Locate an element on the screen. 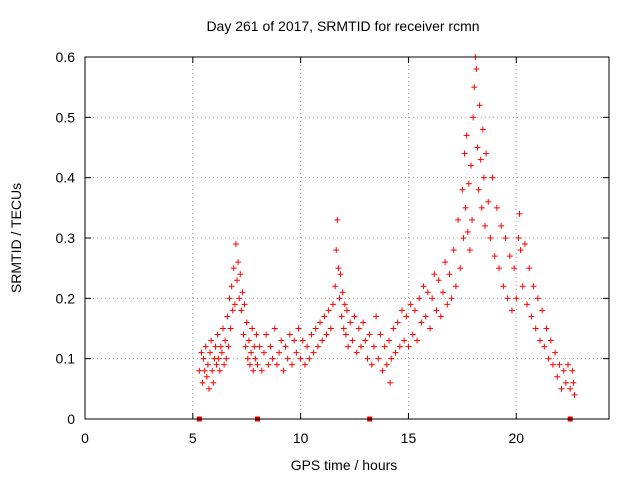  x-tick-label: 10 is located at coordinates (301, 438).